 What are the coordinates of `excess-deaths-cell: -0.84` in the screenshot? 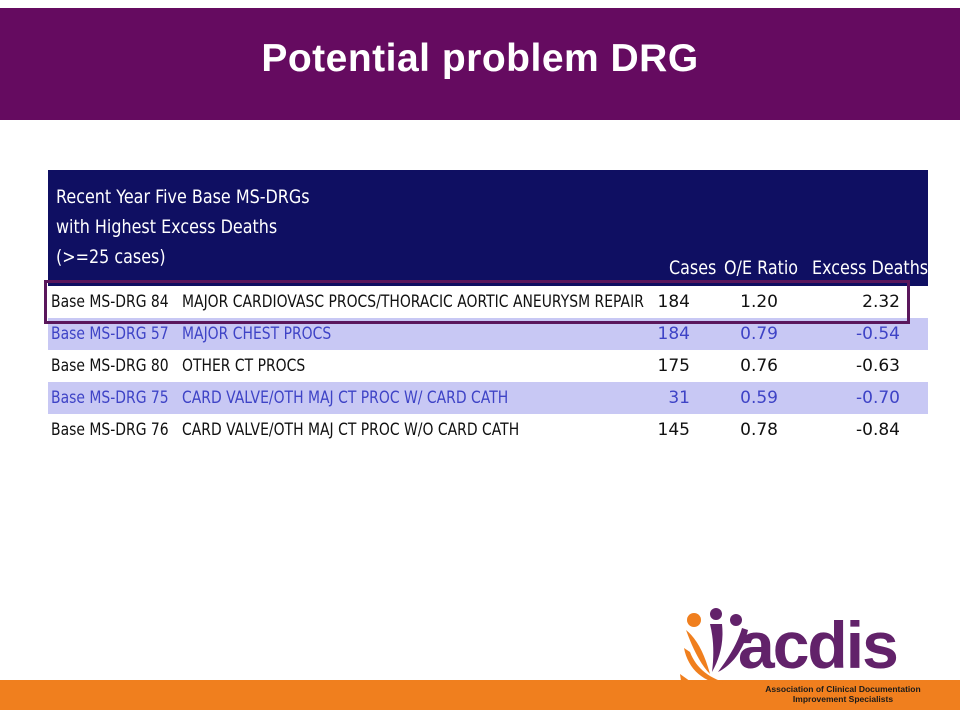 It's located at (878, 430).